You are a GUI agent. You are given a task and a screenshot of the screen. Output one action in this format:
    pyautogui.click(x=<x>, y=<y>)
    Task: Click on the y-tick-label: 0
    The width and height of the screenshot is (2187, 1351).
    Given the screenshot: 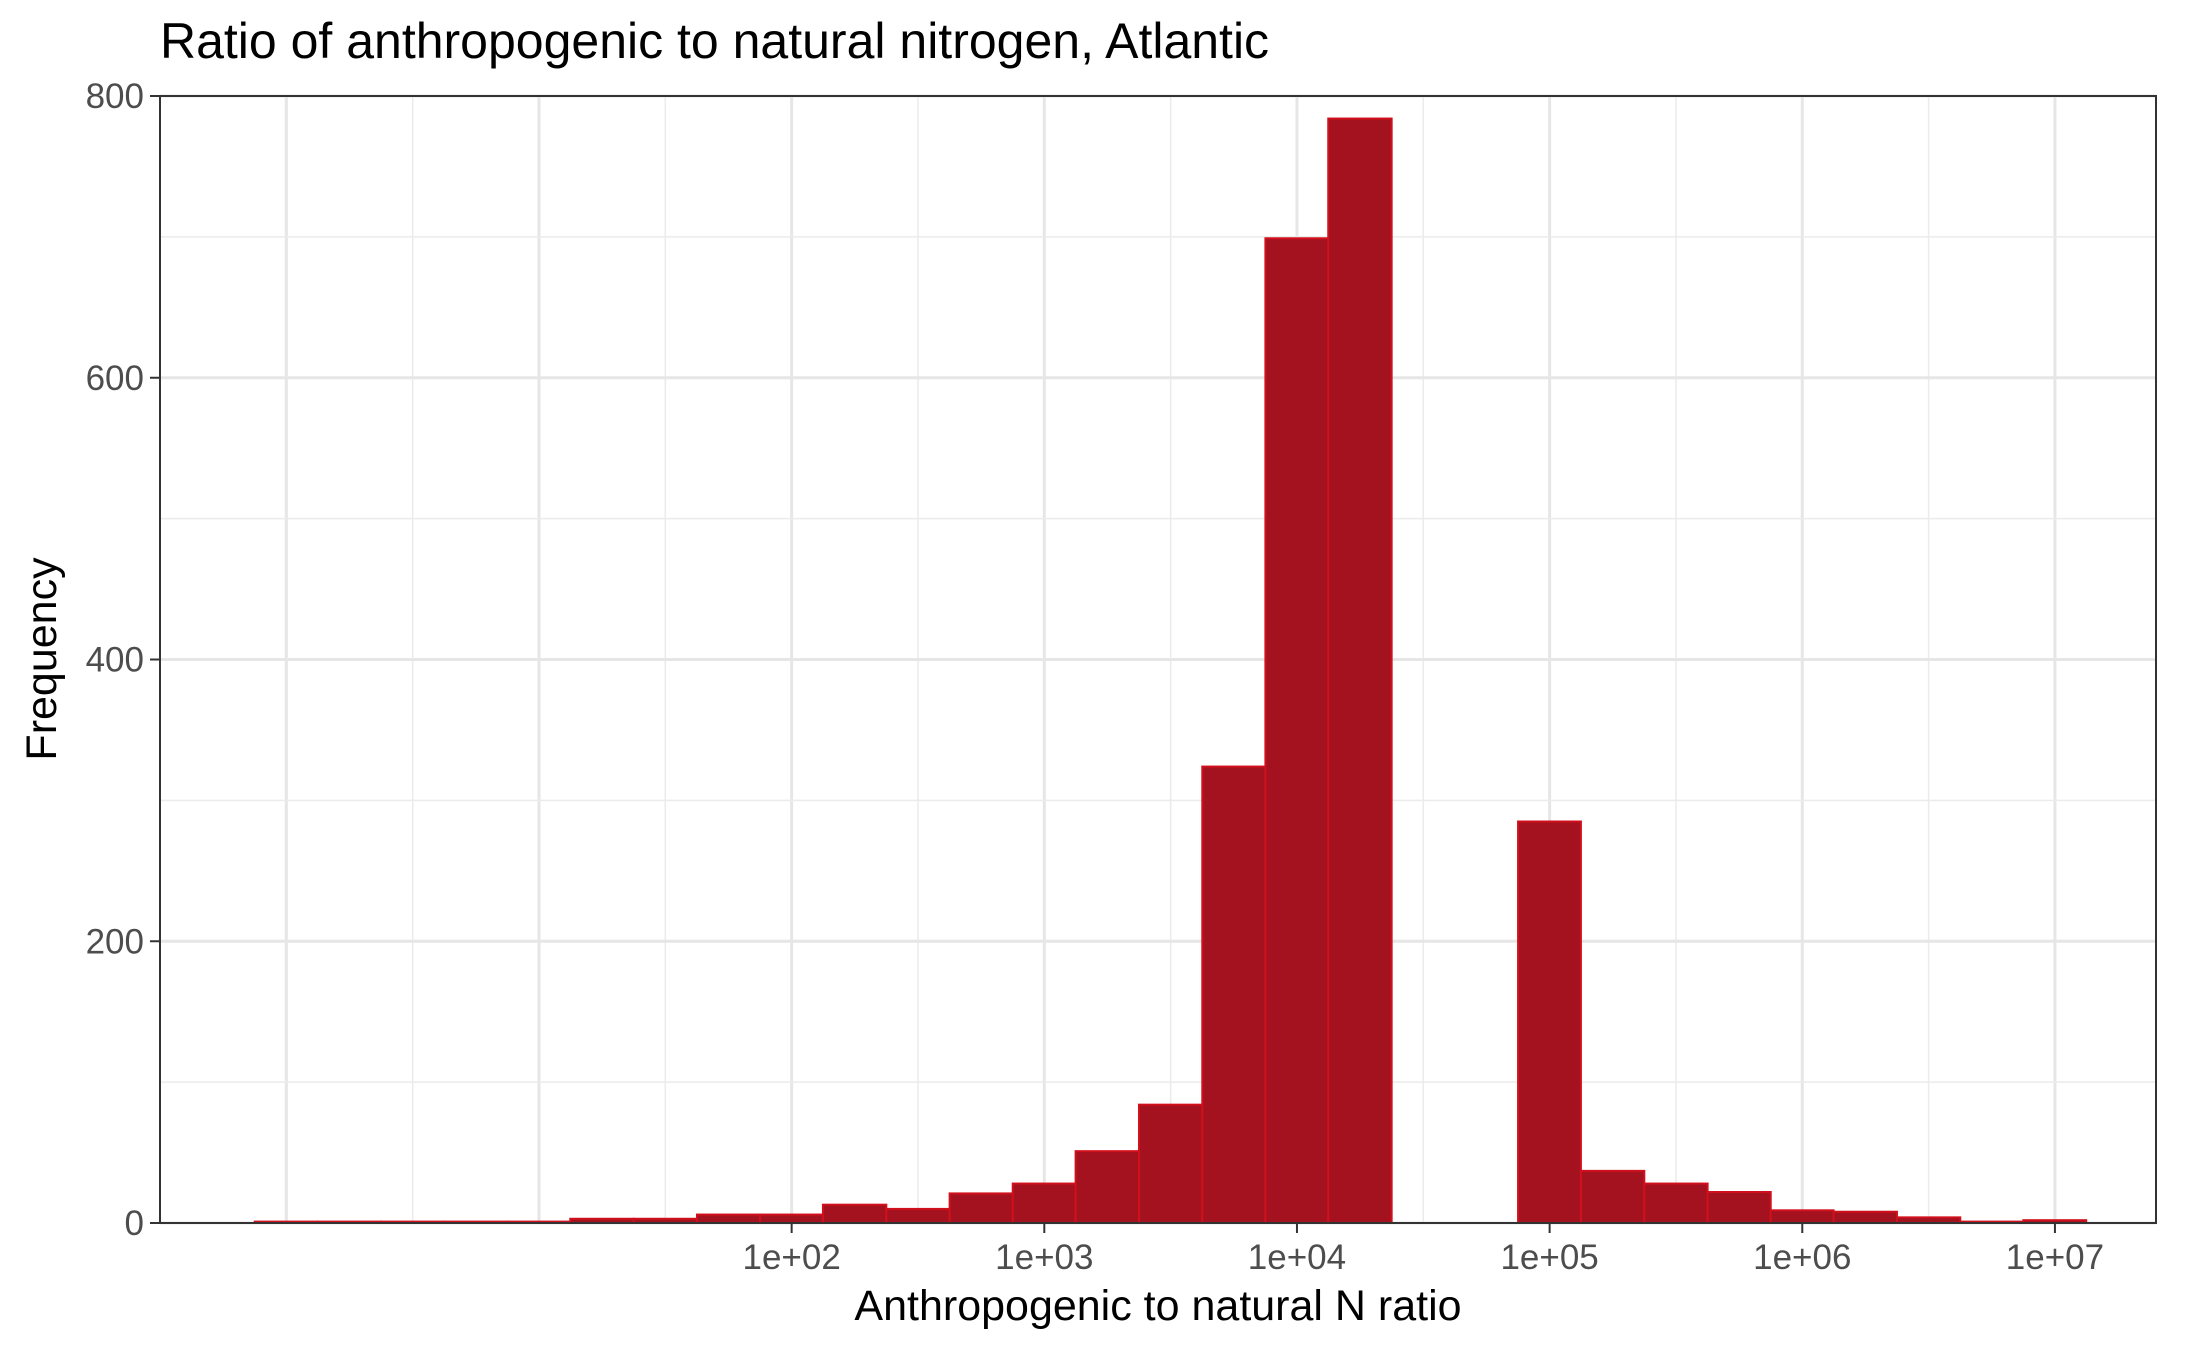 What is the action you would take?
    pyautogui.click(x=134, y=1223)
    